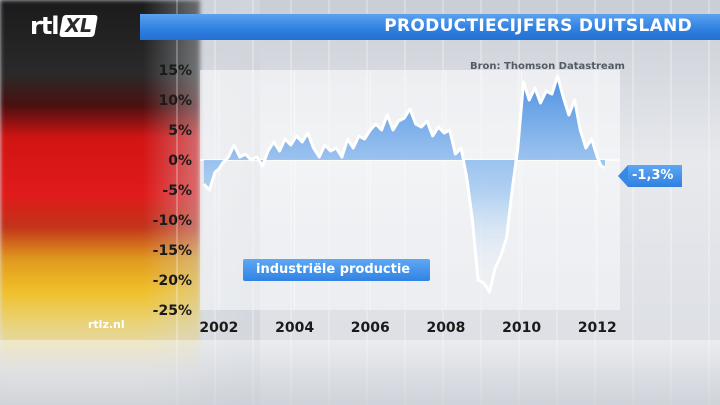 This screenshot has height=405, width=720. What do you see at coordinates (172, 281) in the screenshot?
I see `y-tick-label: -20%` at bounding box center [172, 281].